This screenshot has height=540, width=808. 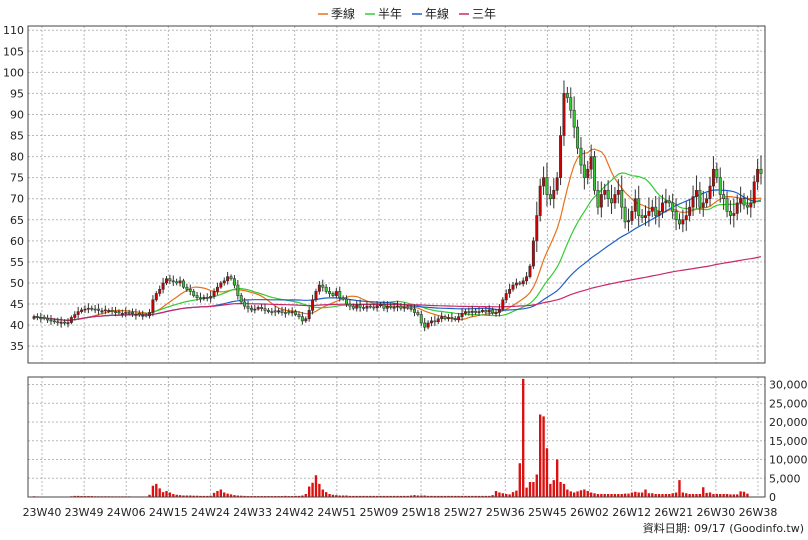 I want to click on x-tick-7: 24W51, so click(x=336, y=512).